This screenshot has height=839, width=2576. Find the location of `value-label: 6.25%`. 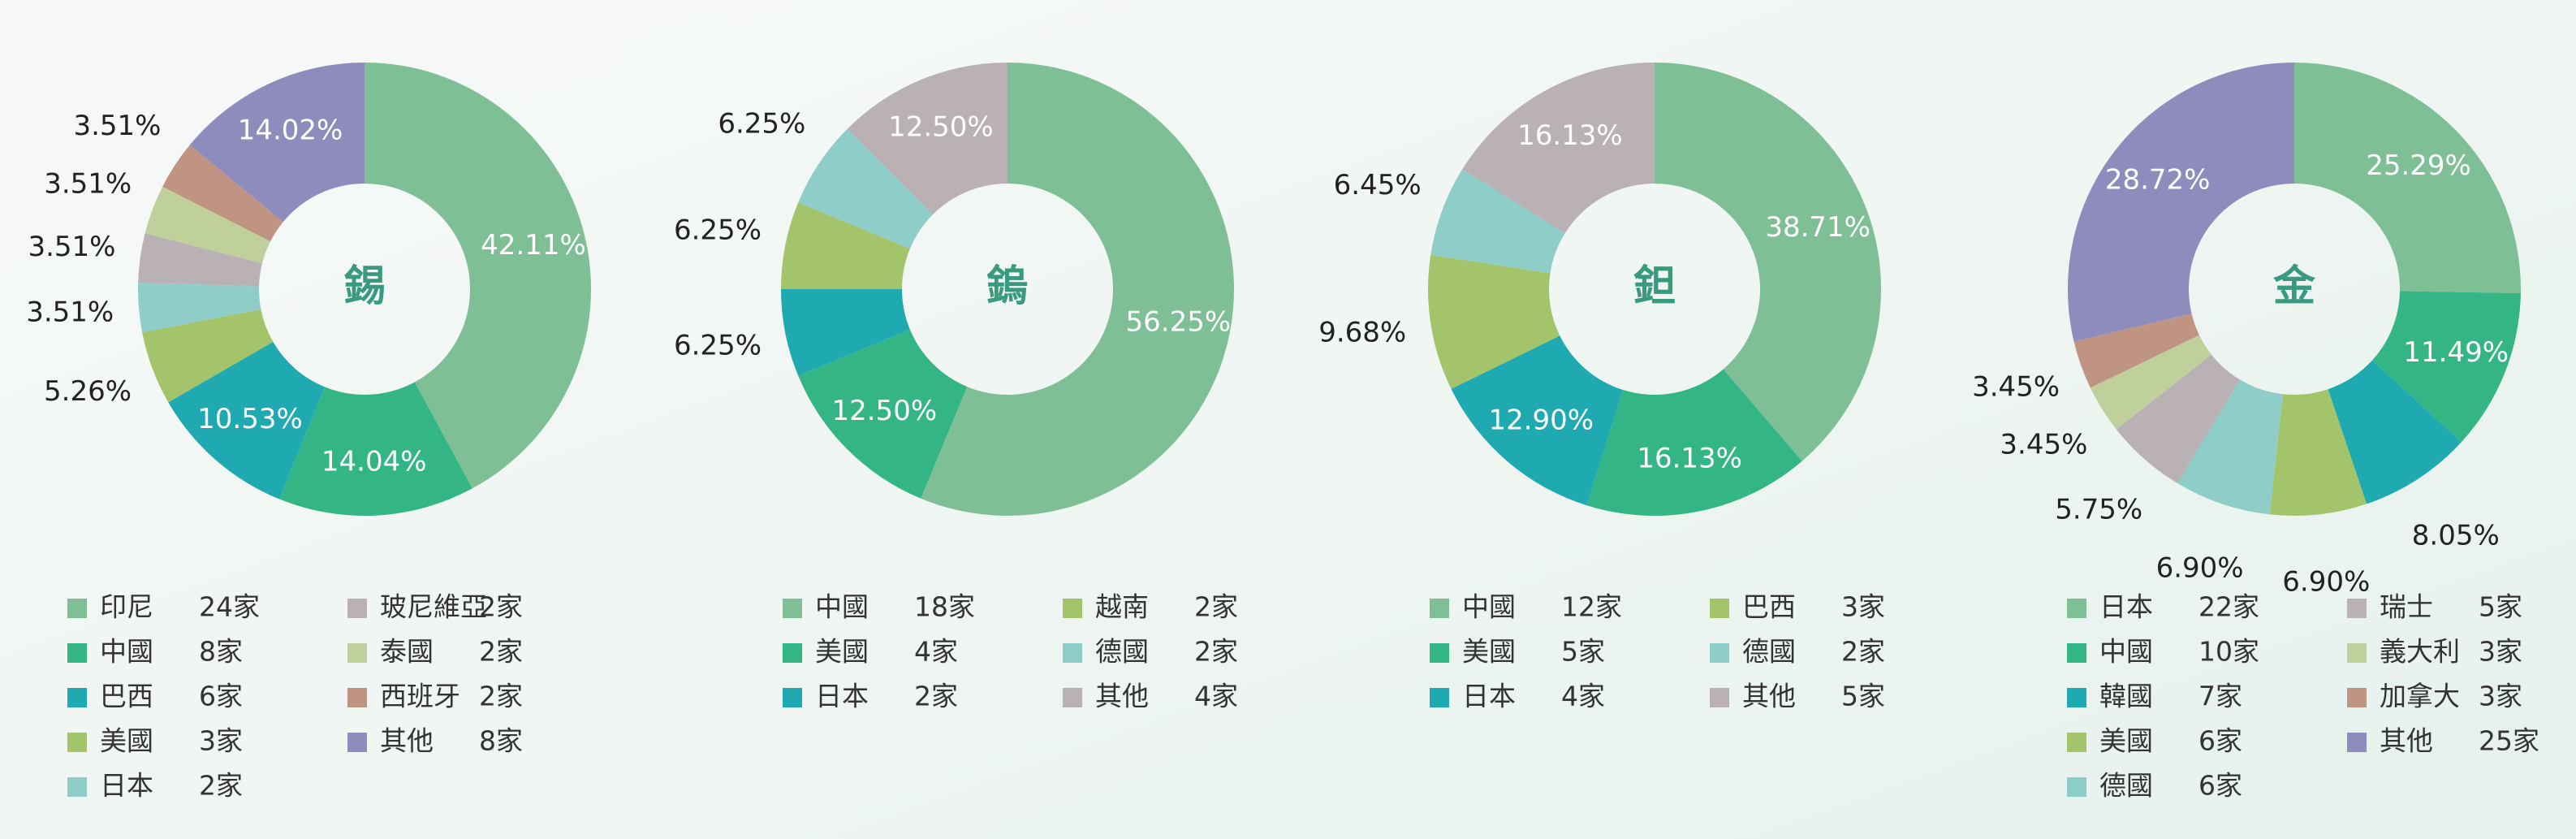

value-label: 6.25% is located at coordinates (718, 230).